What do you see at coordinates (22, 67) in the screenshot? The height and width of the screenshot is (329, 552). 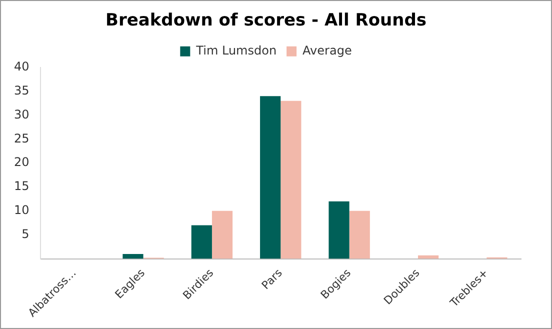 I see `y-tick-label: 40` at bounding box center [22, 67].